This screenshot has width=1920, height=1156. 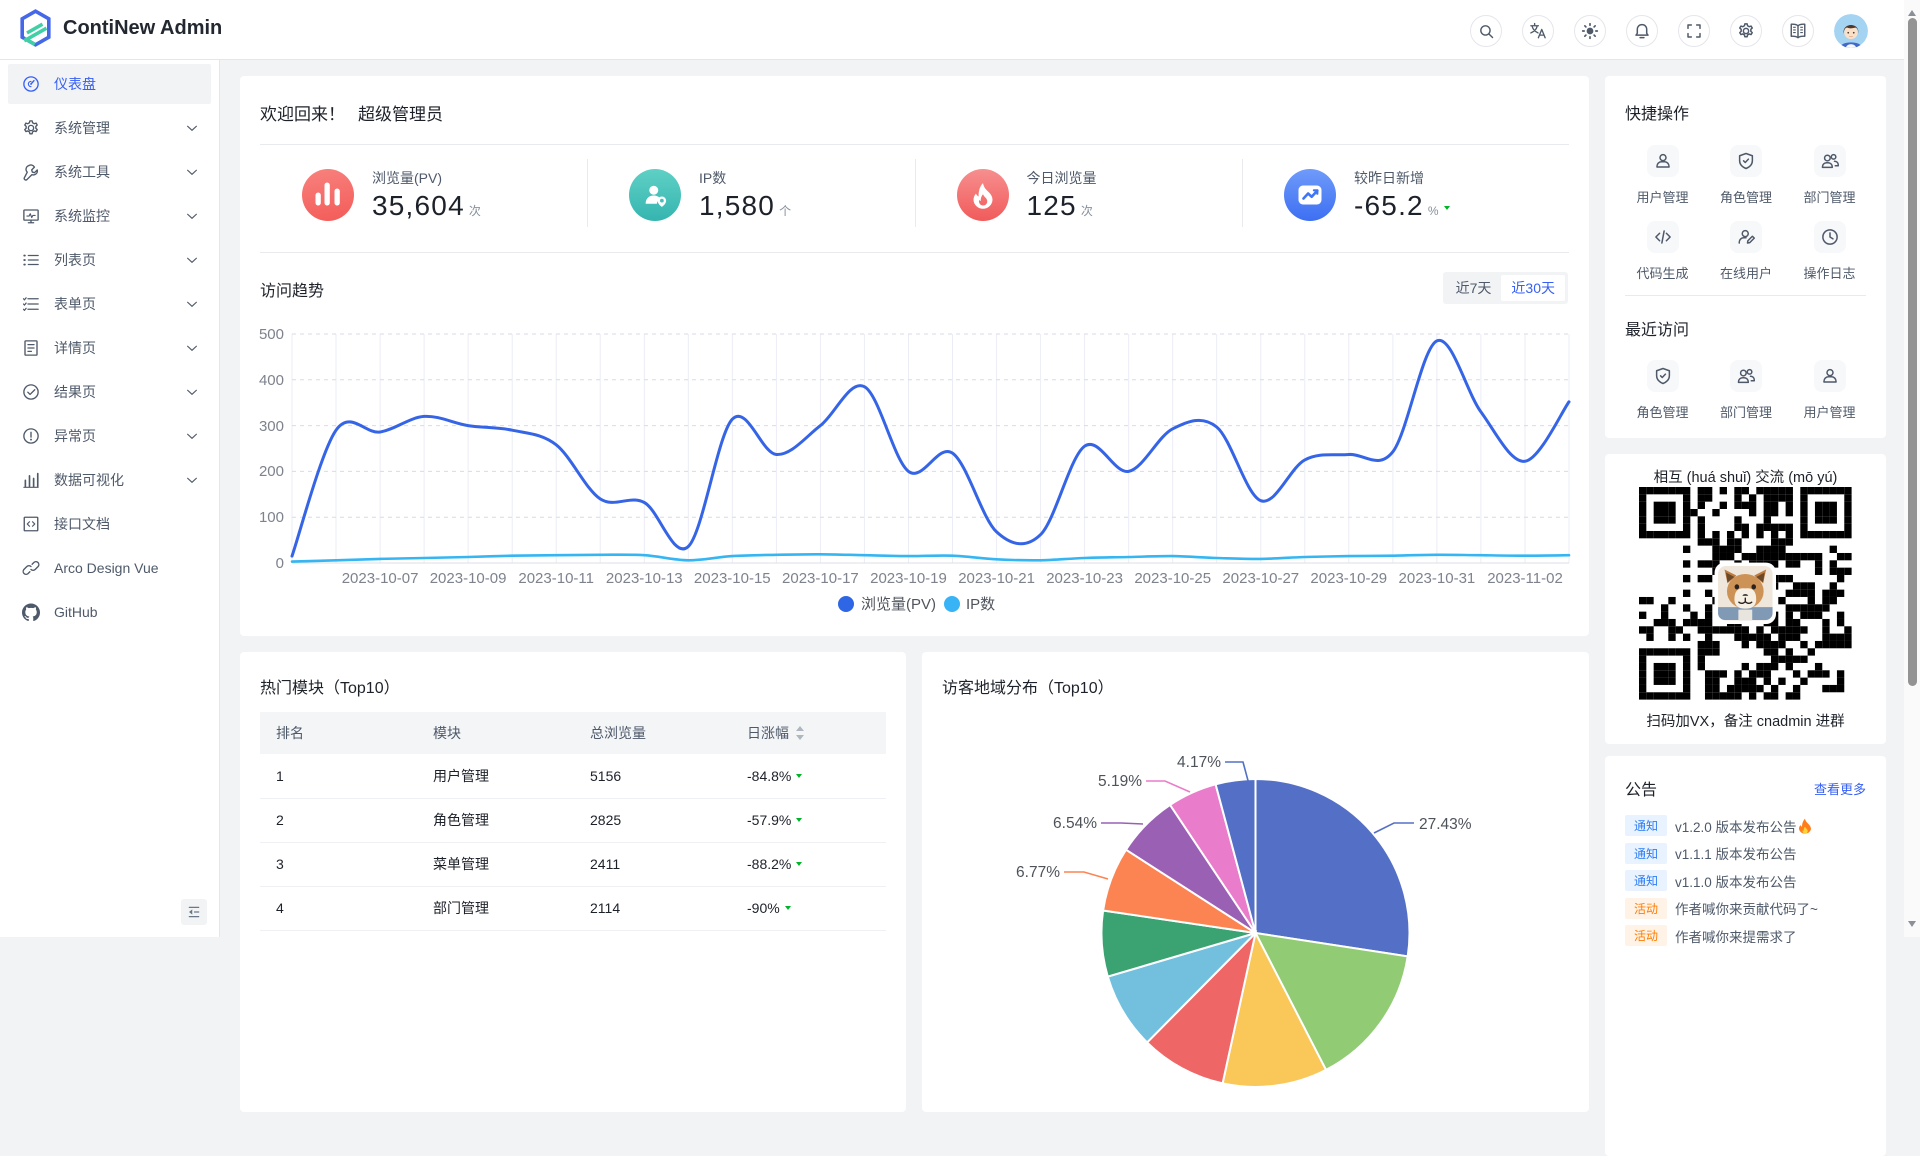 I want to click on svg-text: 2023-10-15, so click(x=732, y=578).